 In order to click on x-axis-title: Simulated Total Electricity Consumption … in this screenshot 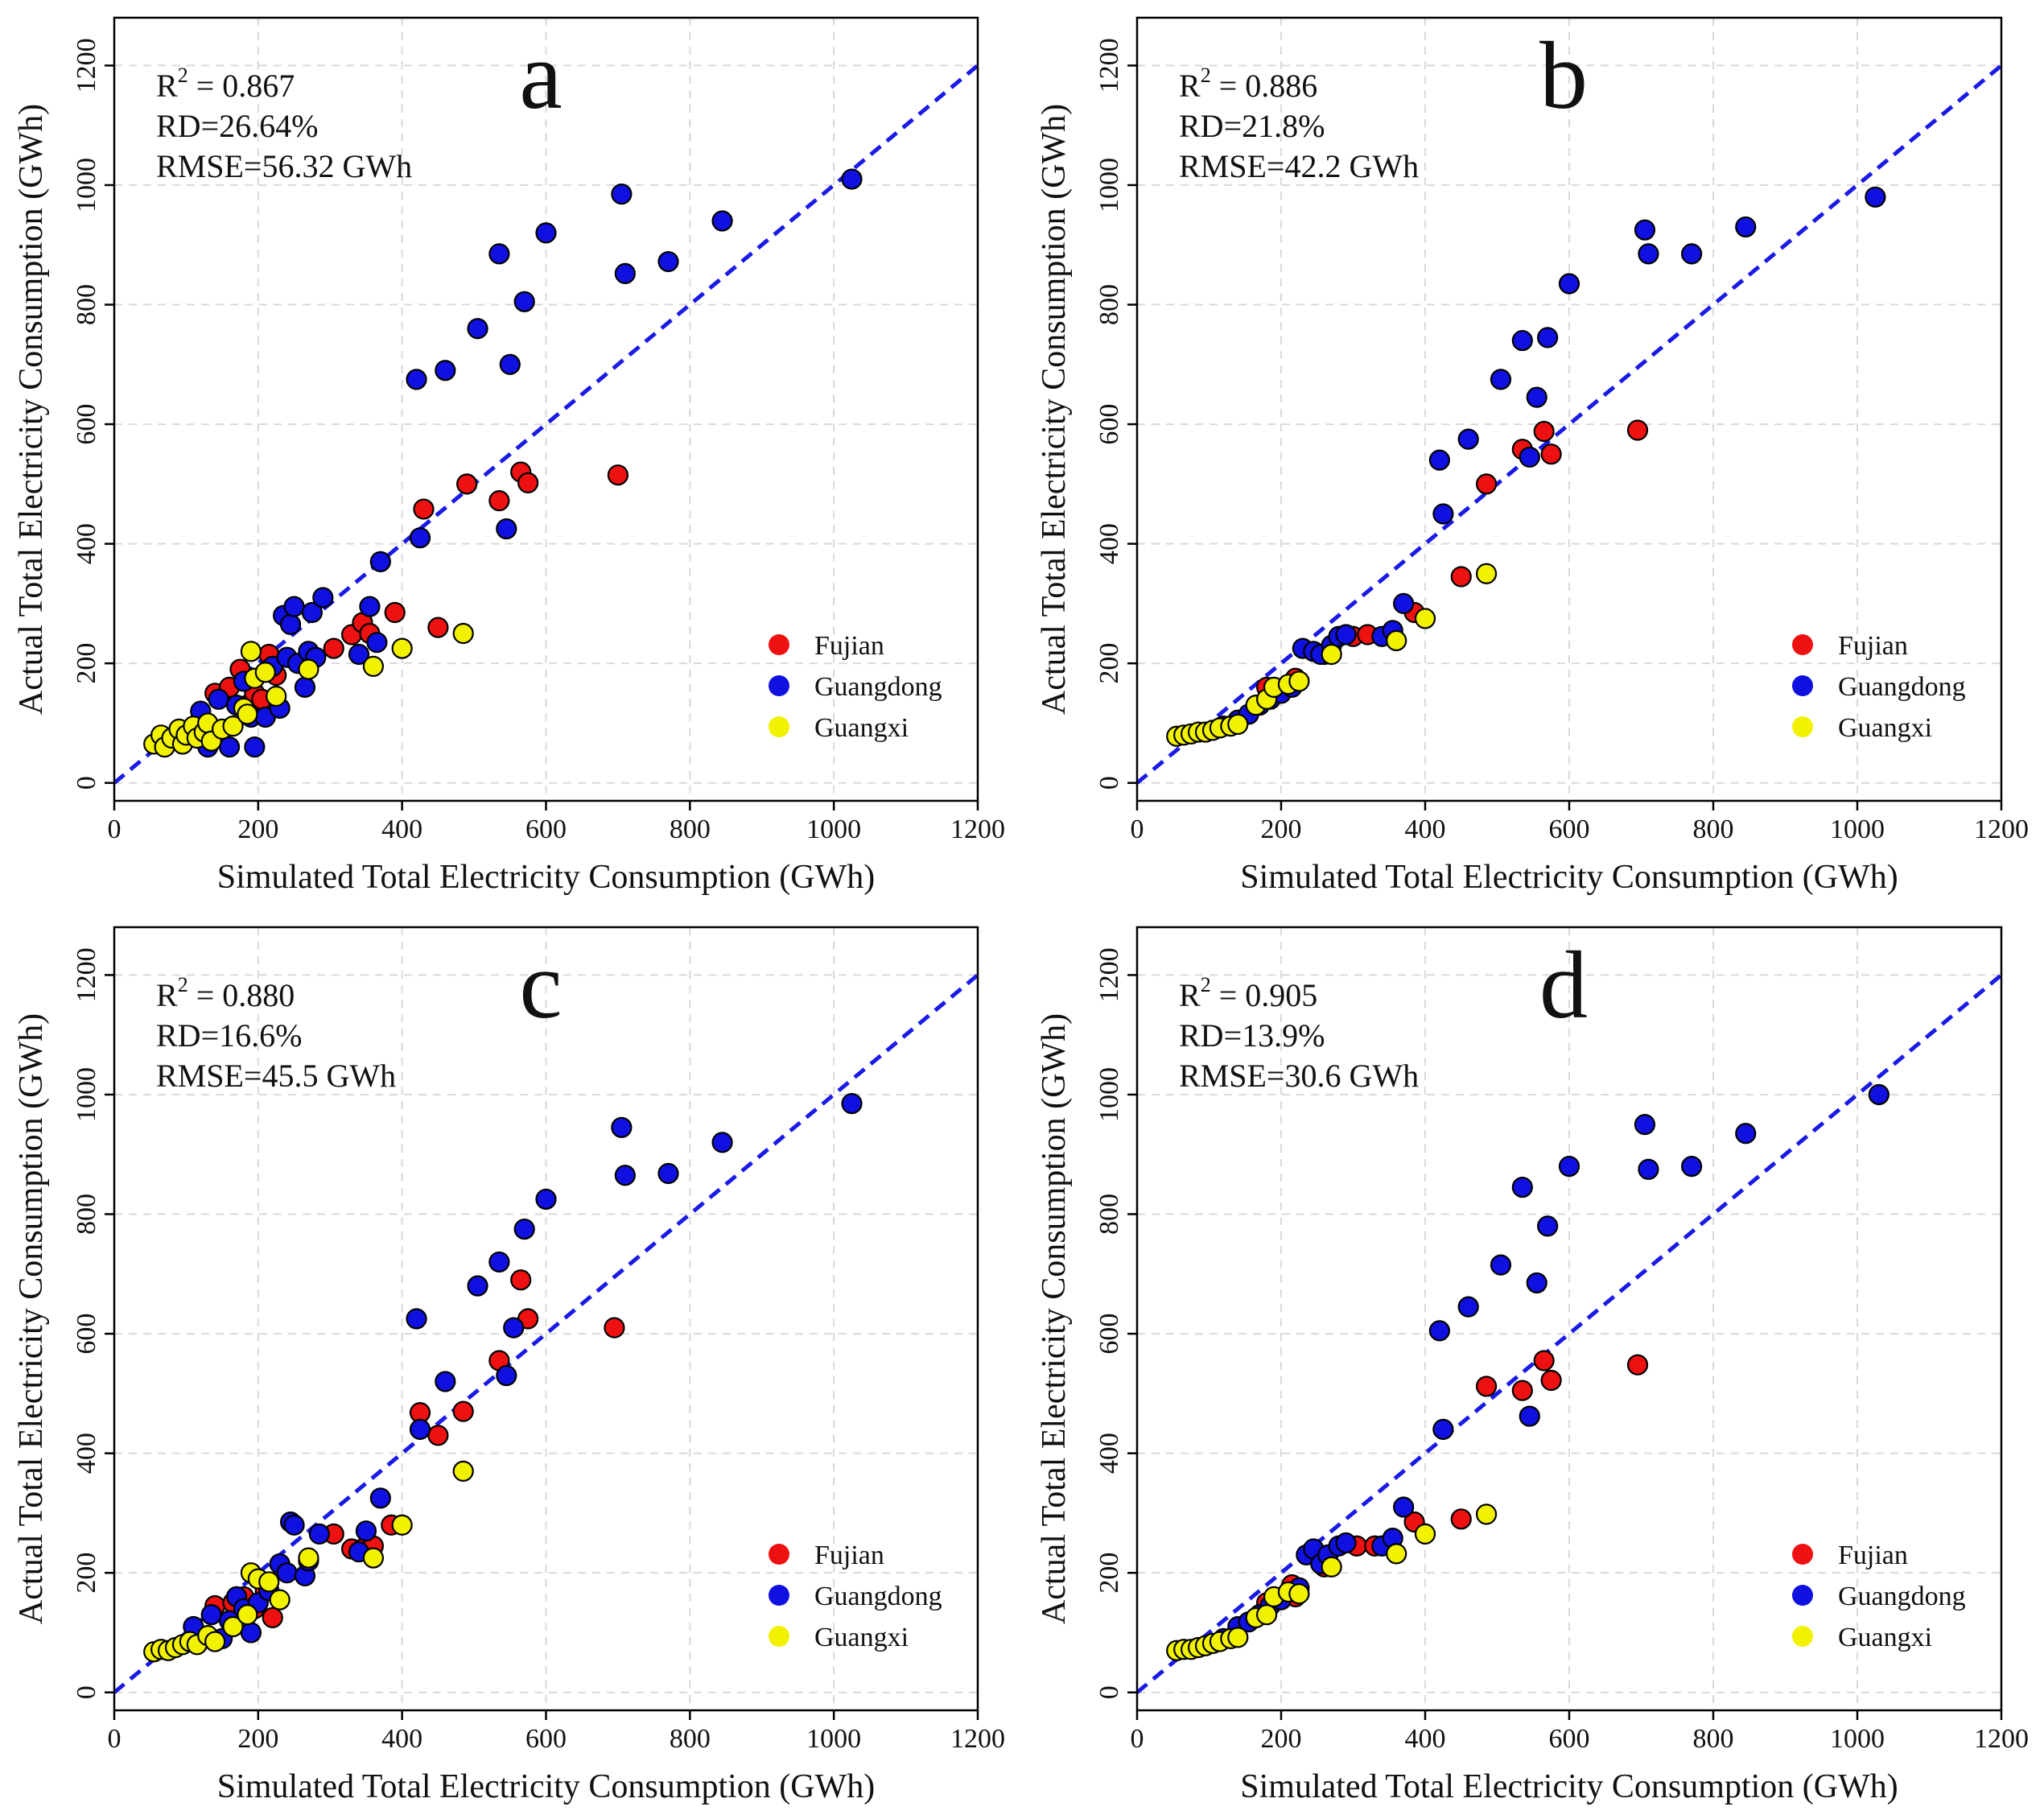, I will do `click(546, 1786)`.